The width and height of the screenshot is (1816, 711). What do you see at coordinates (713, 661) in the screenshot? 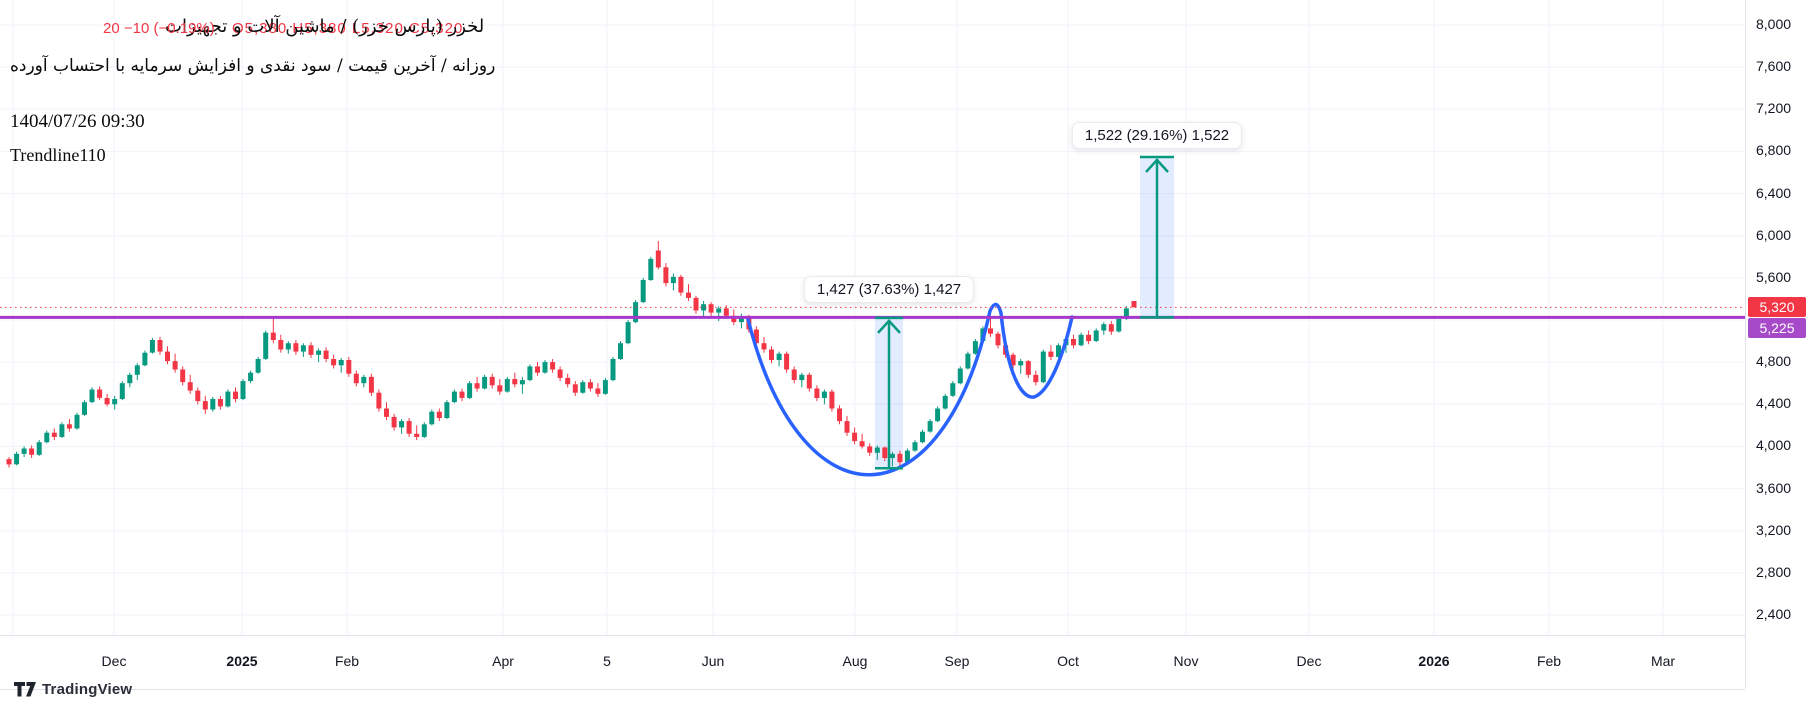
I see `x-axis-tick-label: Jun` at bounding box center [713, 661].